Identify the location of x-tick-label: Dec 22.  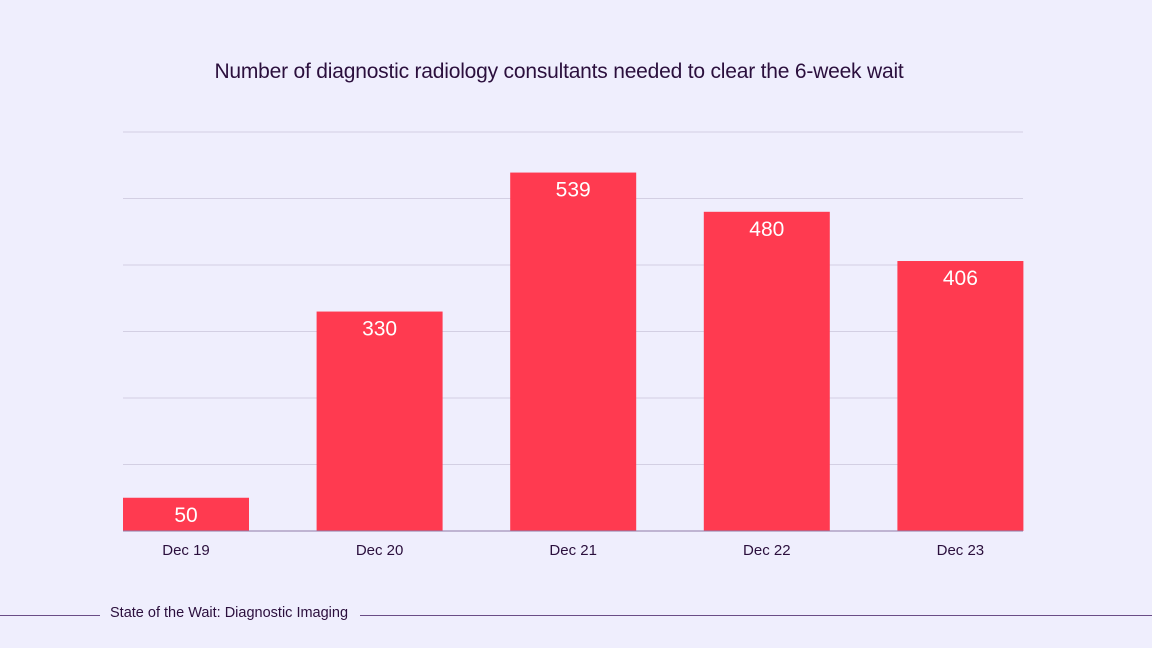
(767, 550).